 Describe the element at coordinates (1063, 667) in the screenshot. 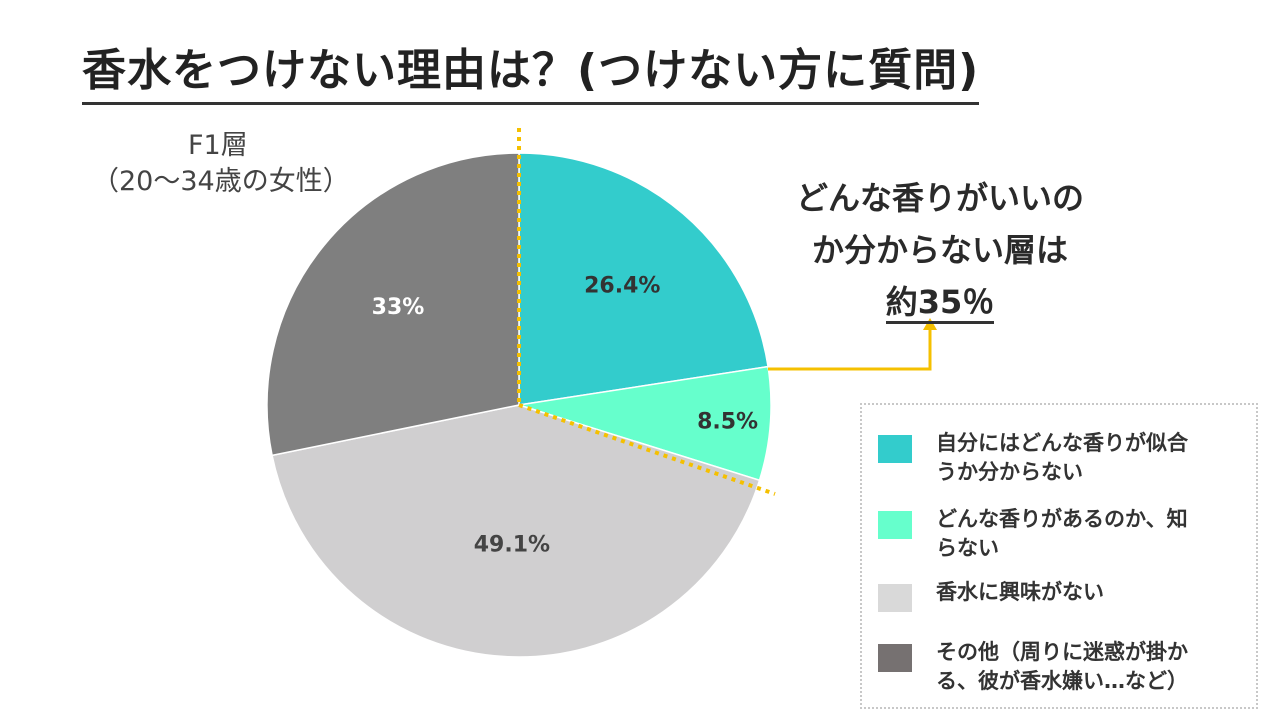

I see `legend-item-4: その他（周りに迷惑が掛か る、彼が香水嫌い…など）` at that location.